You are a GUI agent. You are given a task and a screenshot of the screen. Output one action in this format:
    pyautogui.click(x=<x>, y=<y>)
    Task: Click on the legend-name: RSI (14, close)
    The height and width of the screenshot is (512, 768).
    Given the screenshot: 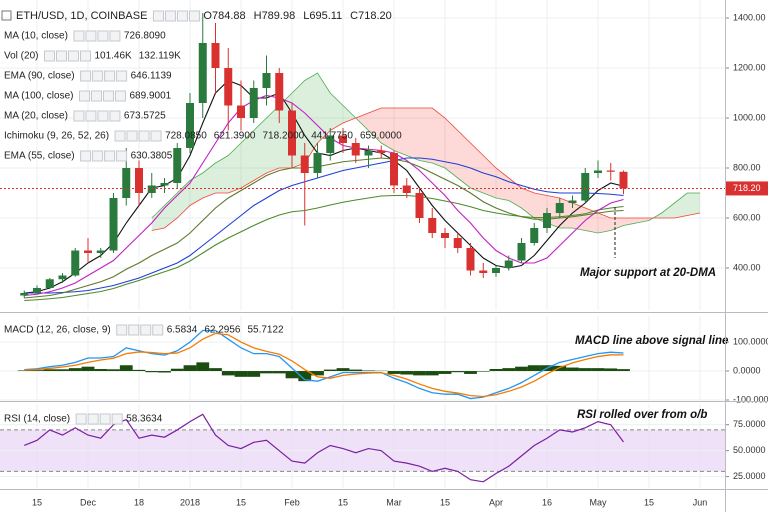 What is the action you would take?
    pyautogui.click(x=37, y=419)
    